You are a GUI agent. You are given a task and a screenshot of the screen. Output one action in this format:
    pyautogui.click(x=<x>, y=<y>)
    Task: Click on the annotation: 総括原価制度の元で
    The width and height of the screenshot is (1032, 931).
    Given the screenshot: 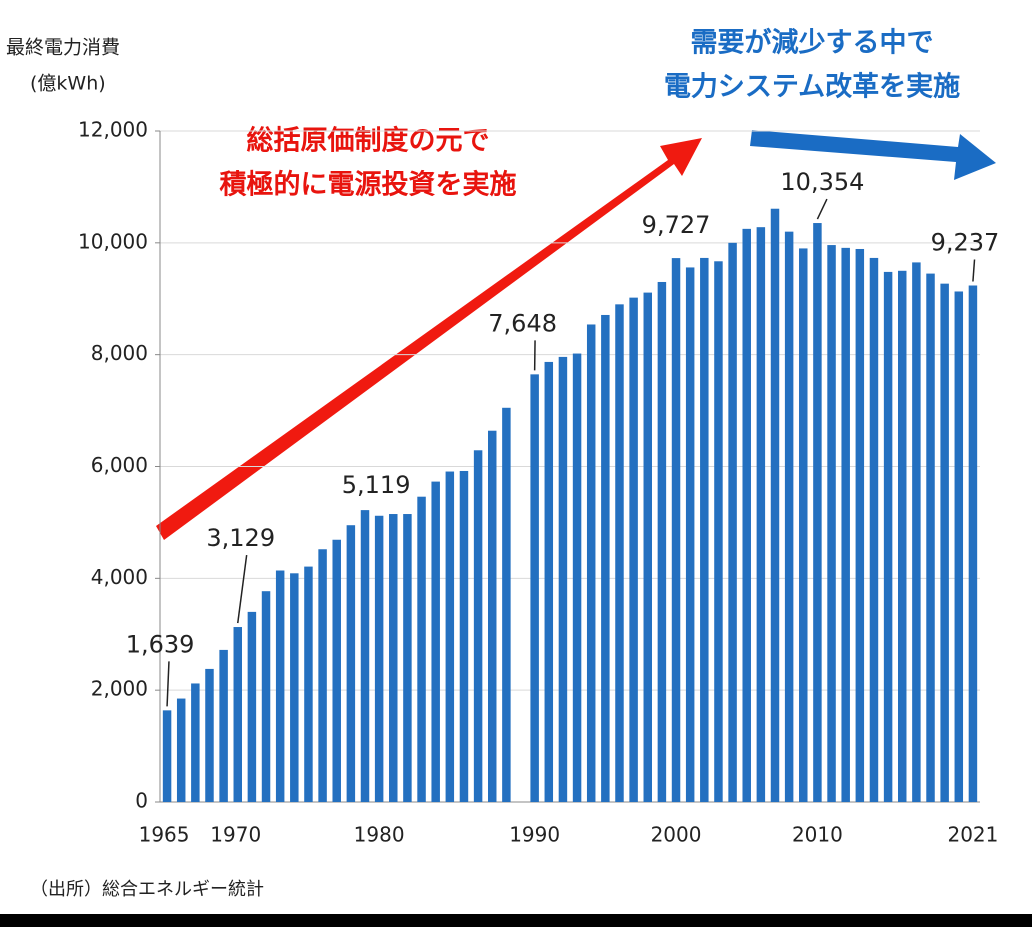 What is the action you would take?
    pyautogui.click(x=368, y=141)
    